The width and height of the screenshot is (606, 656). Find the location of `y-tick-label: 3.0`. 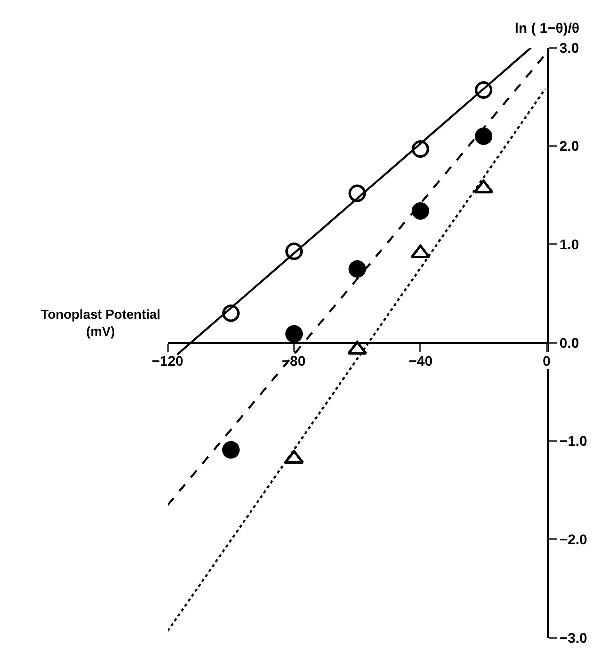

y-tick-label: 3.0 is located at coordinates (570, 48).